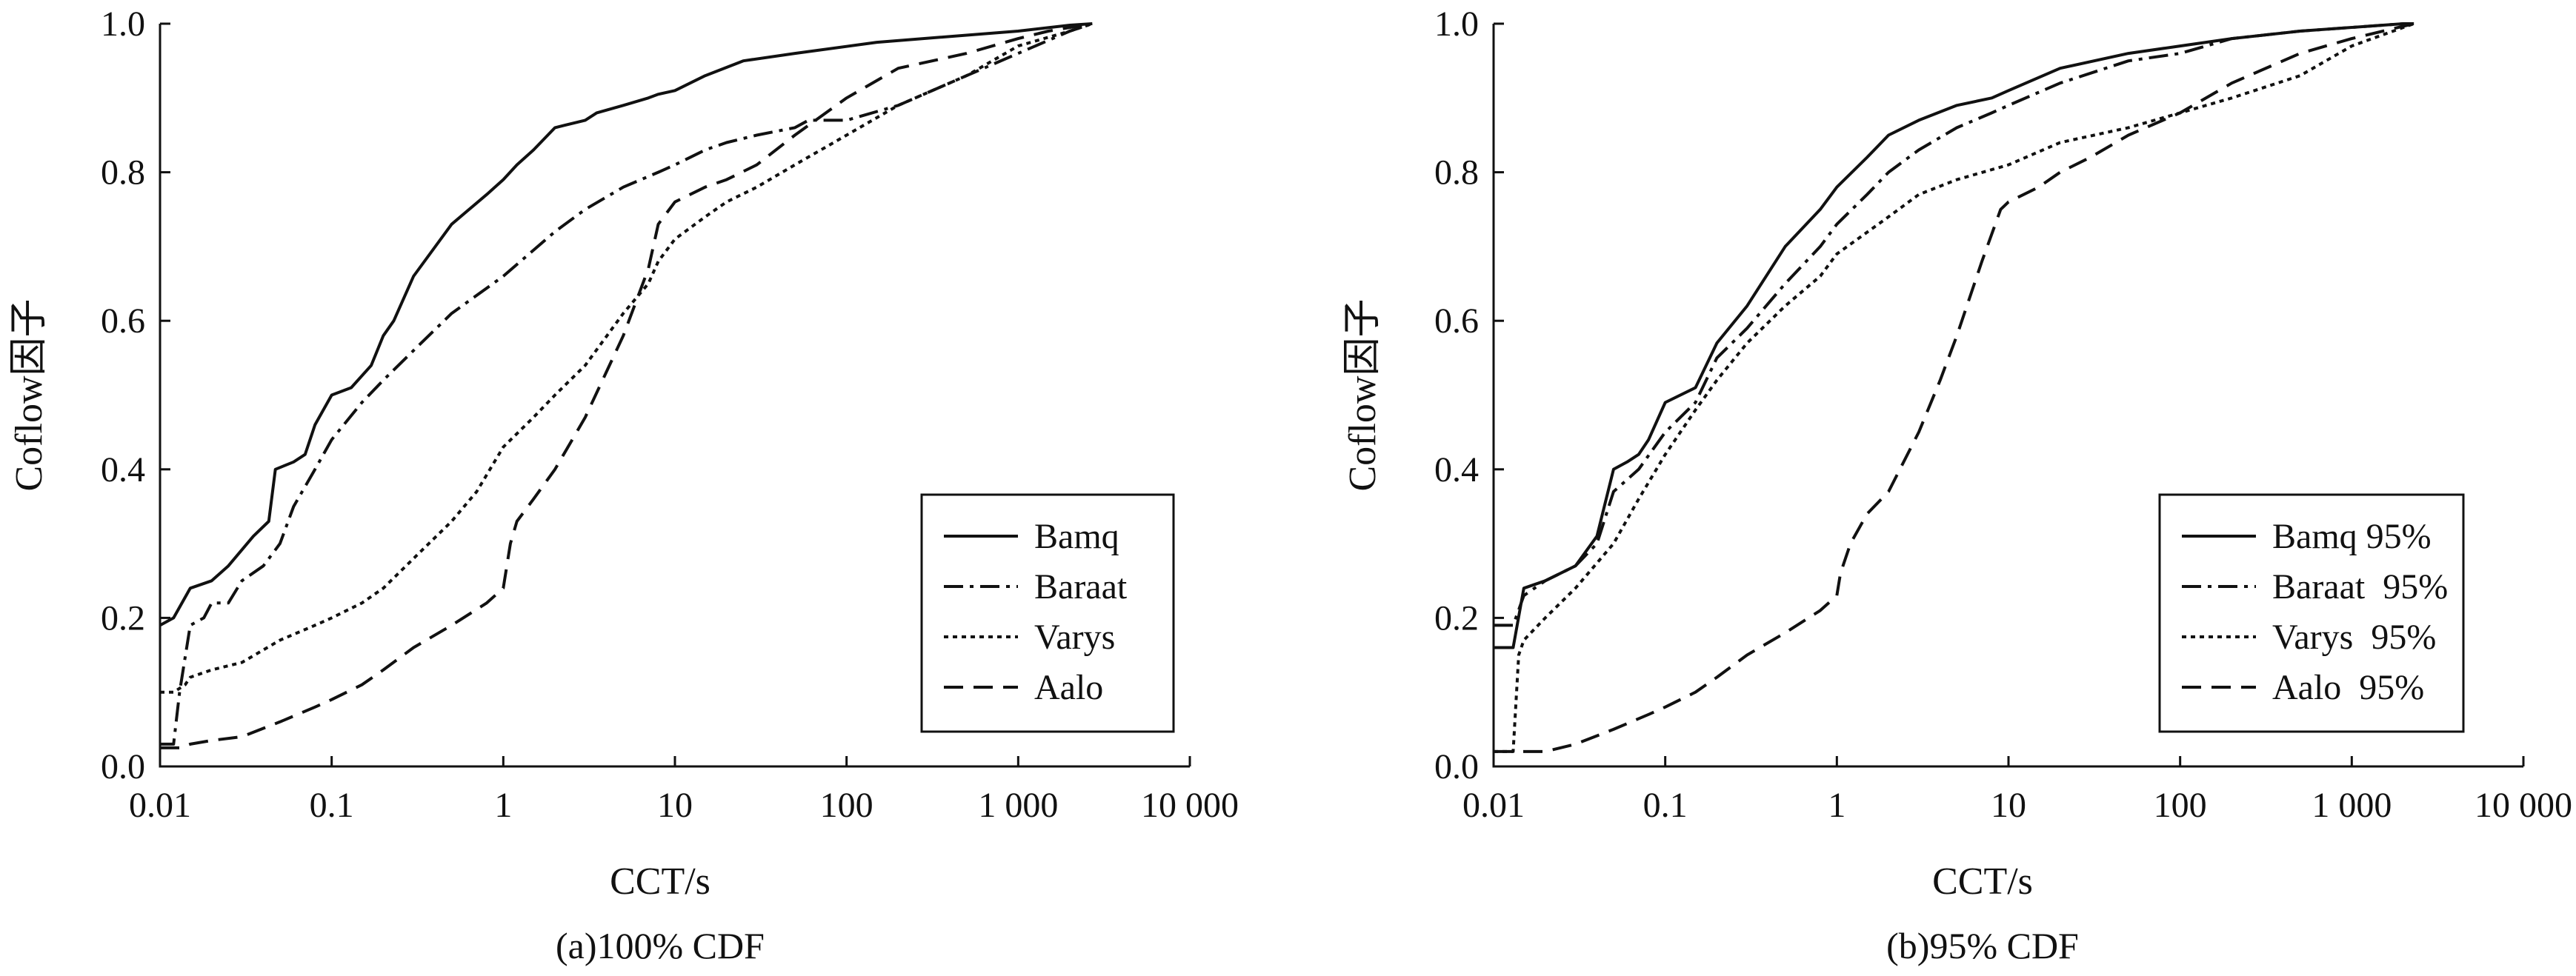 The image size is (2576, 976). I want to click on chart-caption: (b)95% CDF, so click(1982, 945).